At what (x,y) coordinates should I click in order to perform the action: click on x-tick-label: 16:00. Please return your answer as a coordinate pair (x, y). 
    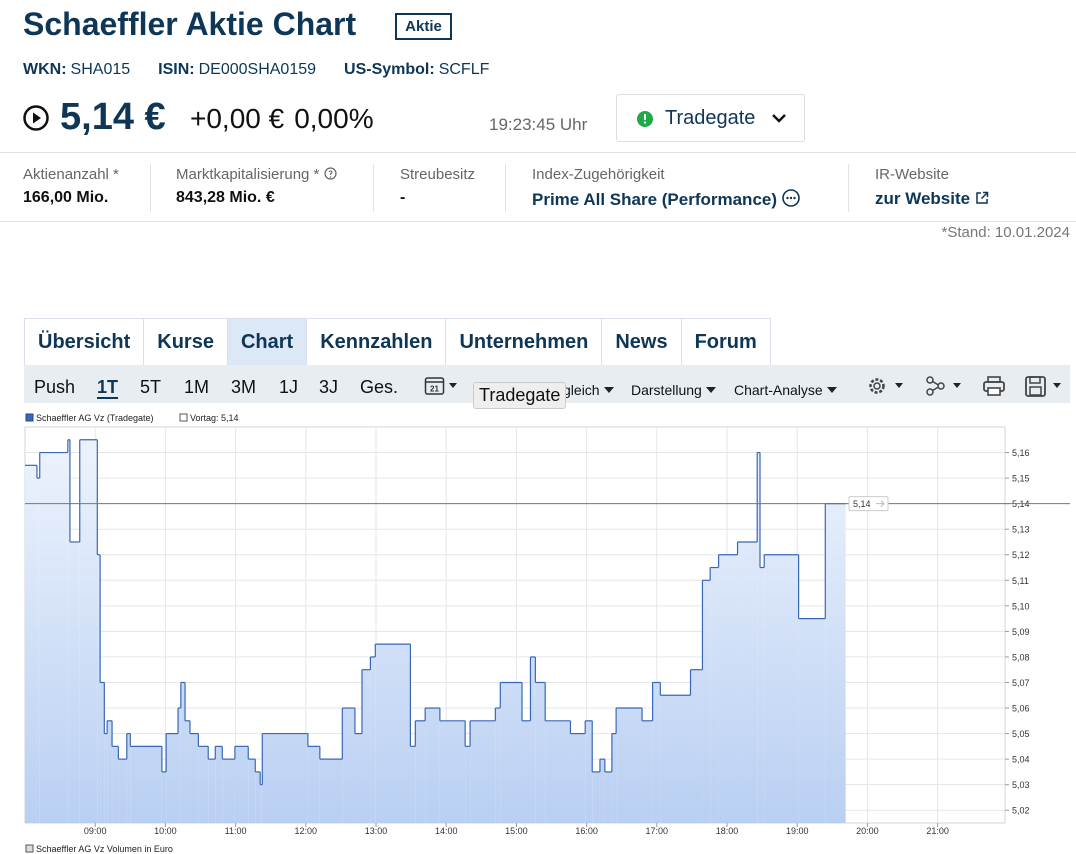
    Looking at the image, I should click on (586, 831).